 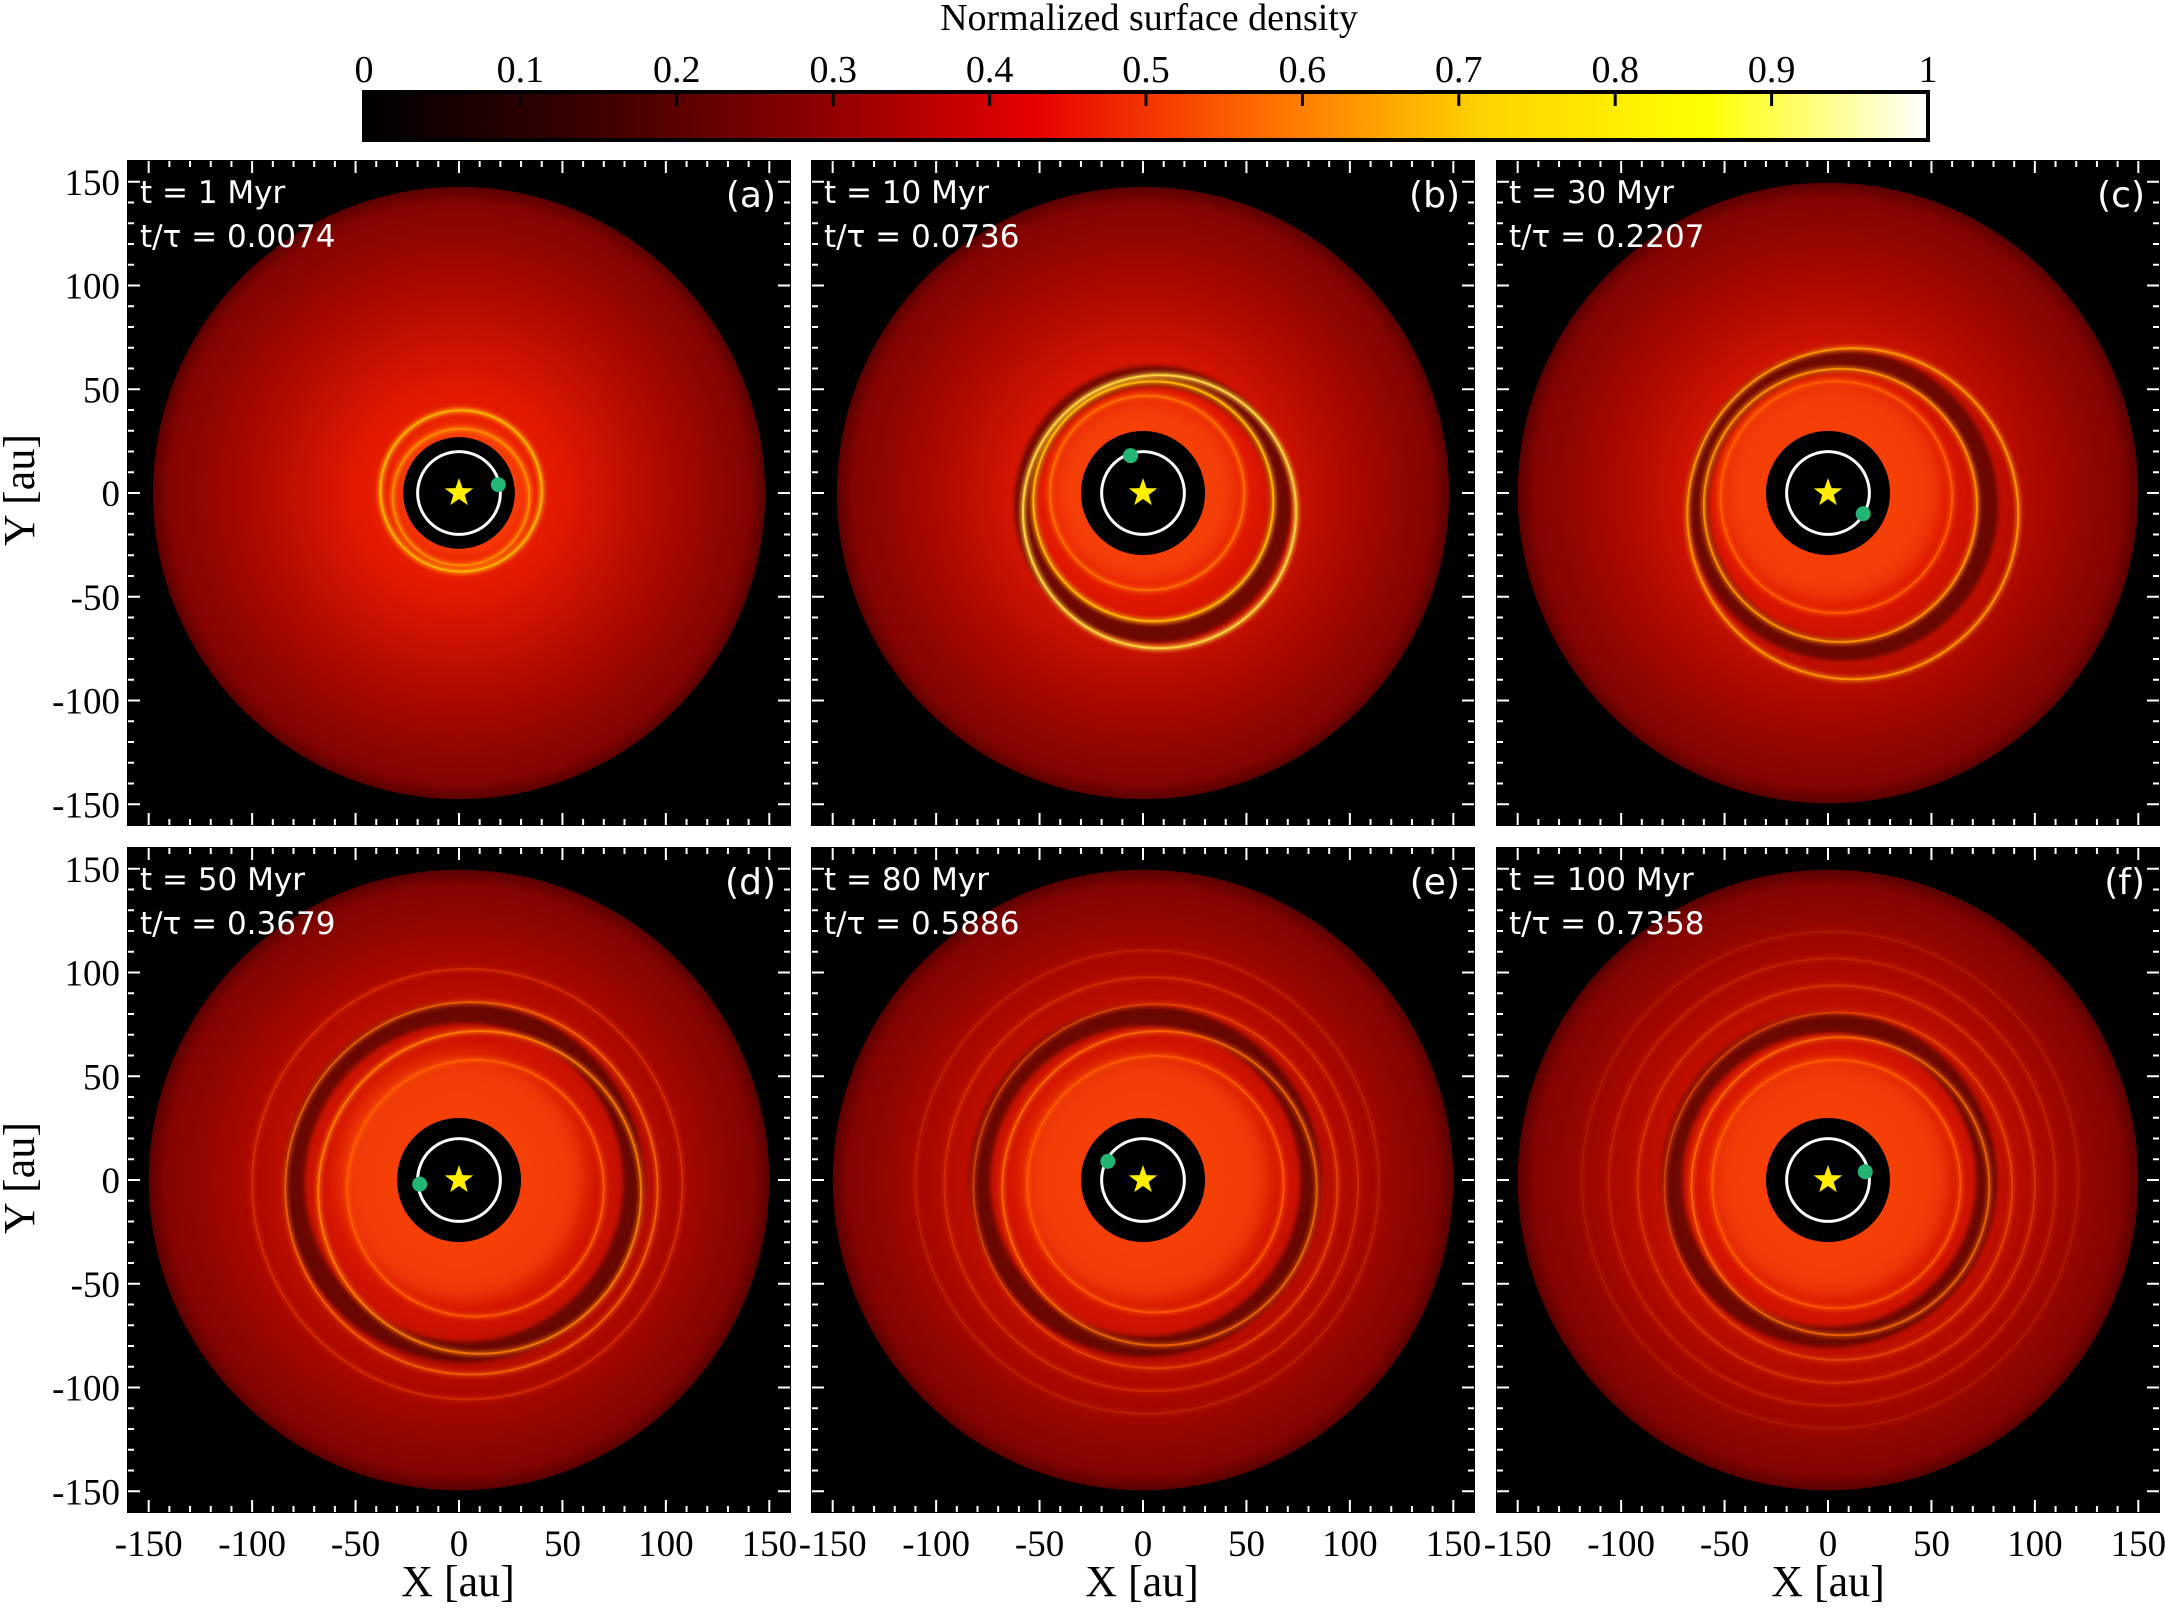 I want to click on colorbar-tick-label: 0.5, so click(x=1146, y=70).